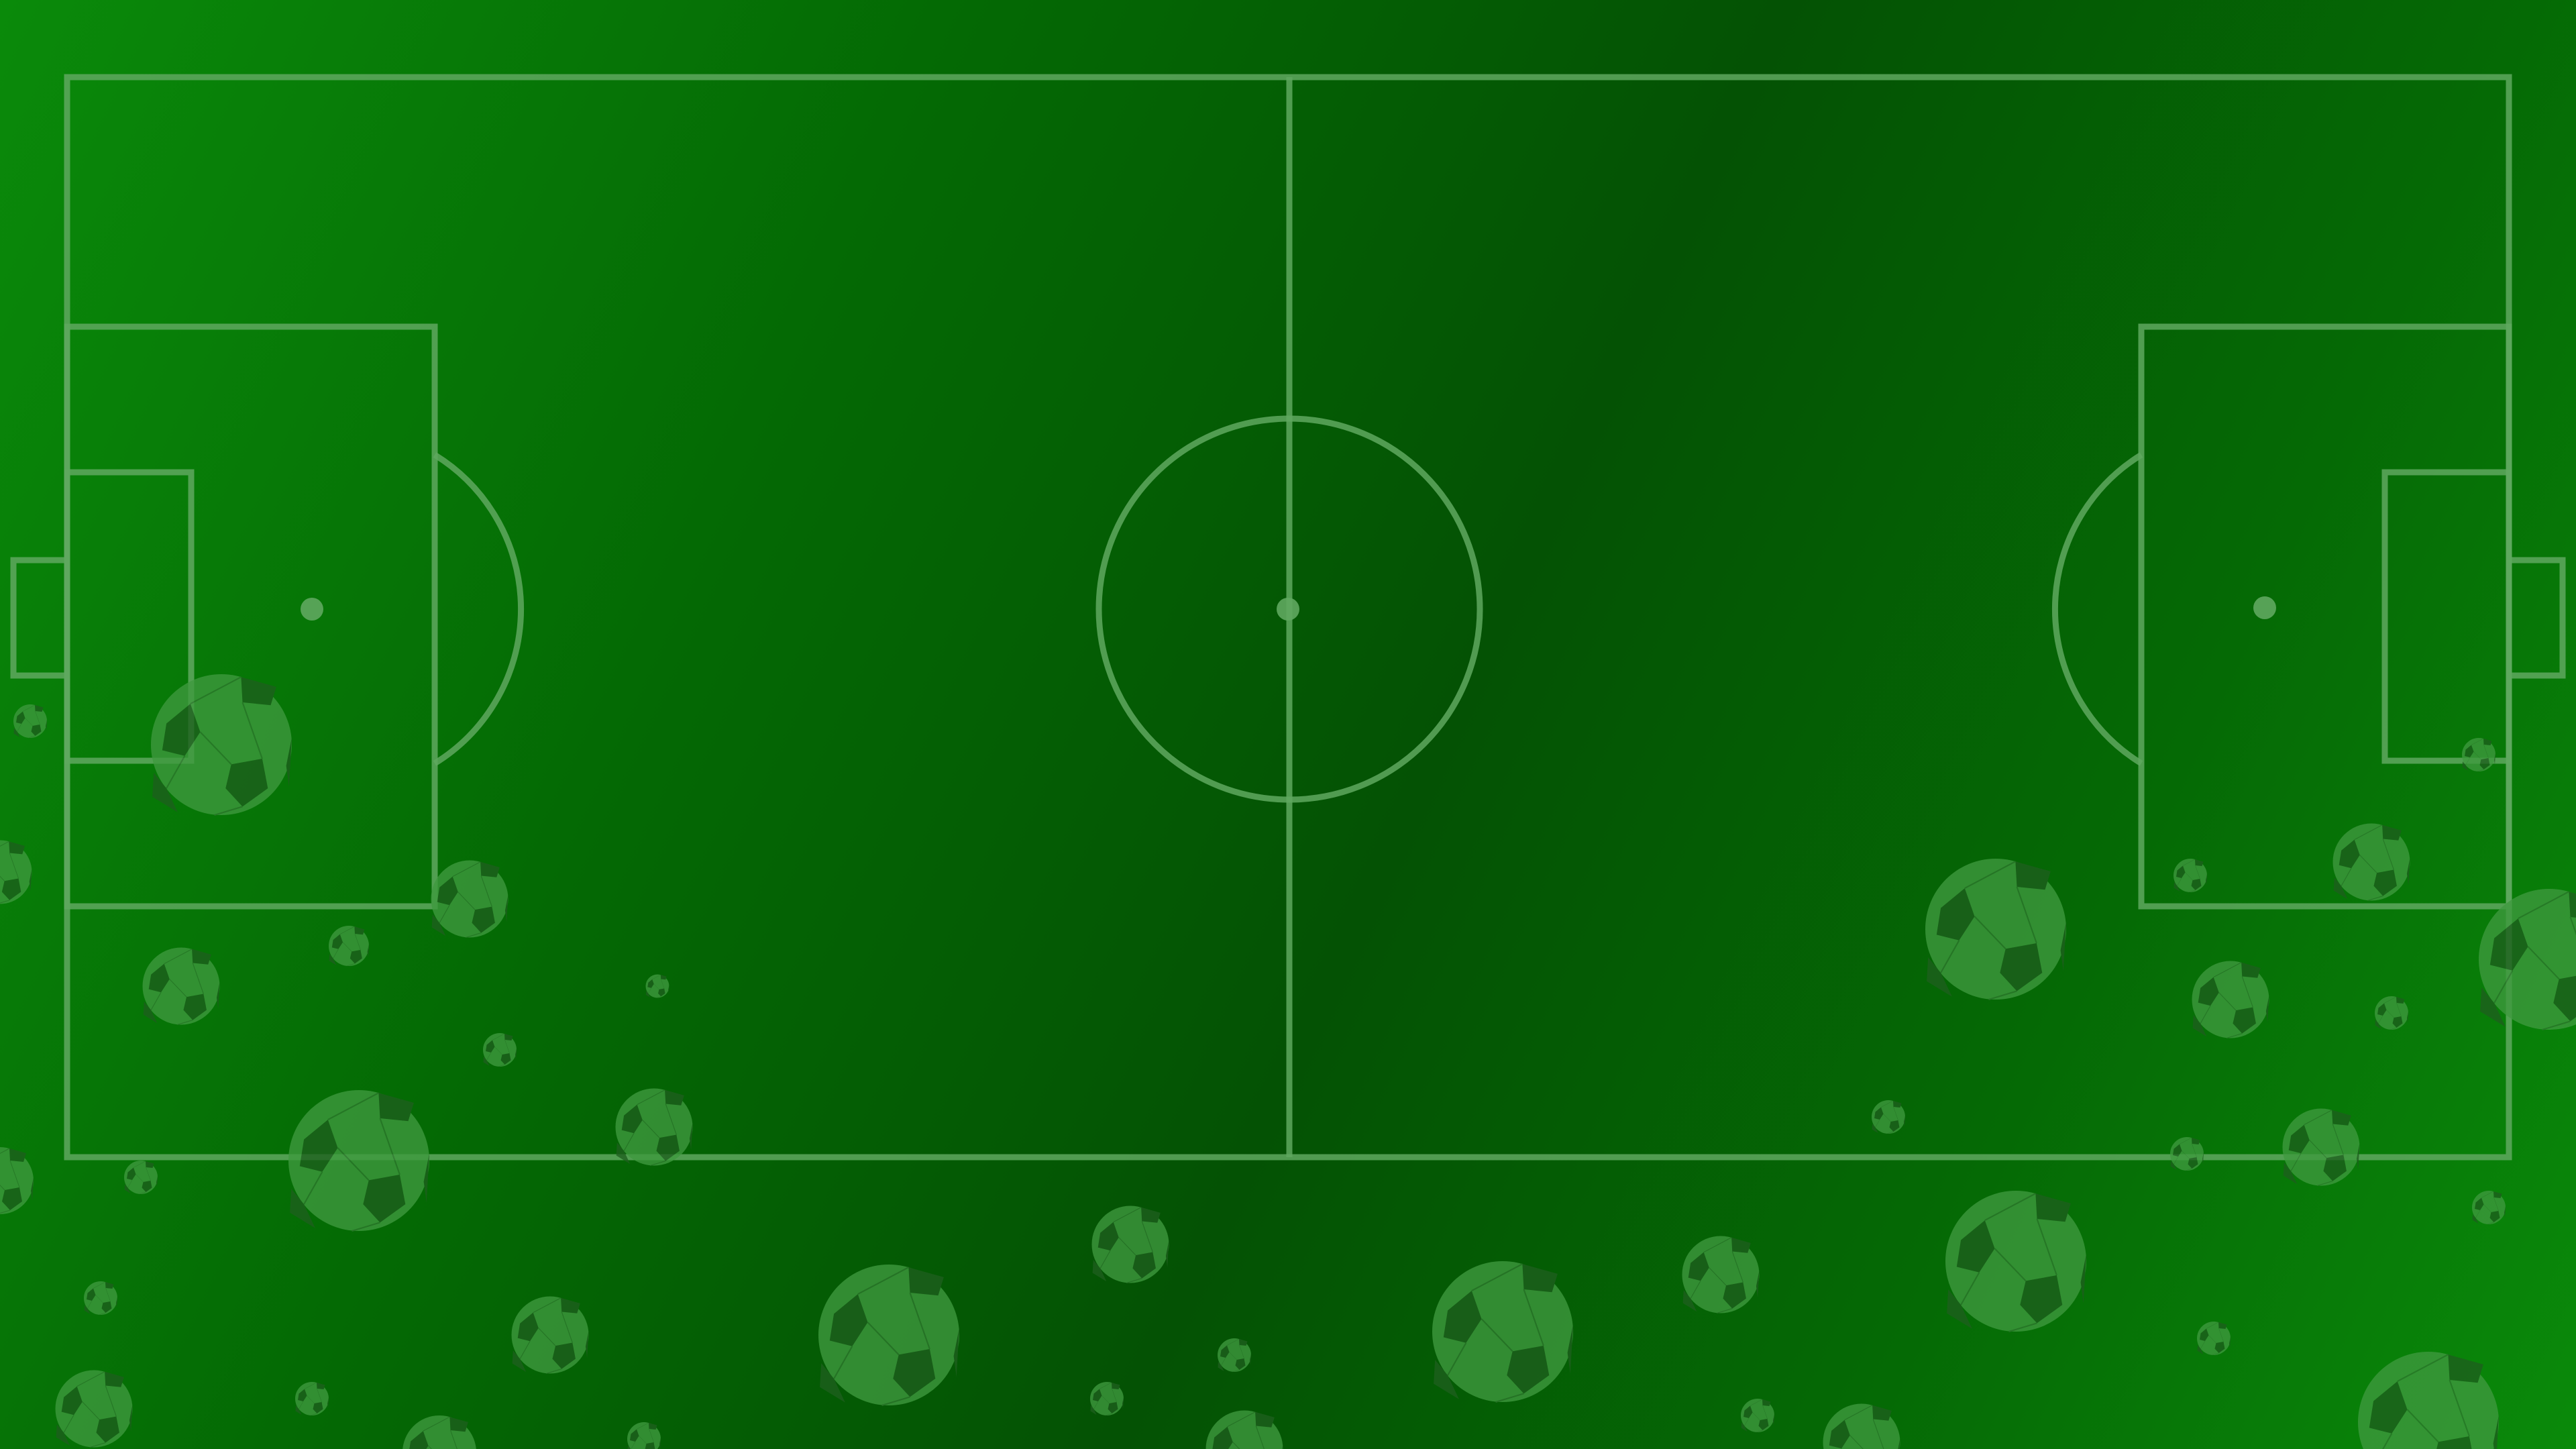  Describe the element at coordinates (251, 616) in the screenshot. I see `left-penalty-area` at that location.